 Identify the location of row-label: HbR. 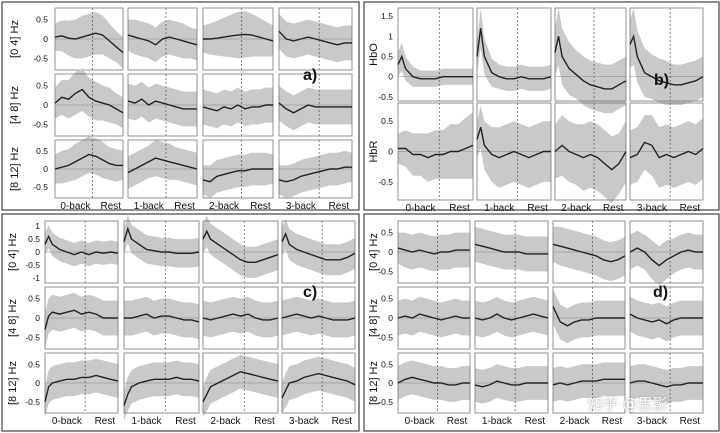
(374, 151).